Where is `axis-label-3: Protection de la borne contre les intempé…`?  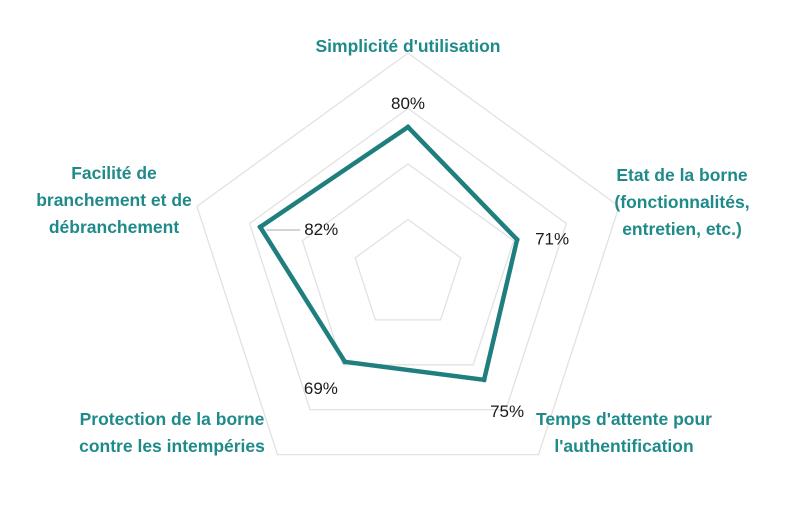
axis-label-3: Protection de la borne contre les intempé… is located at coordinates (172, 432).